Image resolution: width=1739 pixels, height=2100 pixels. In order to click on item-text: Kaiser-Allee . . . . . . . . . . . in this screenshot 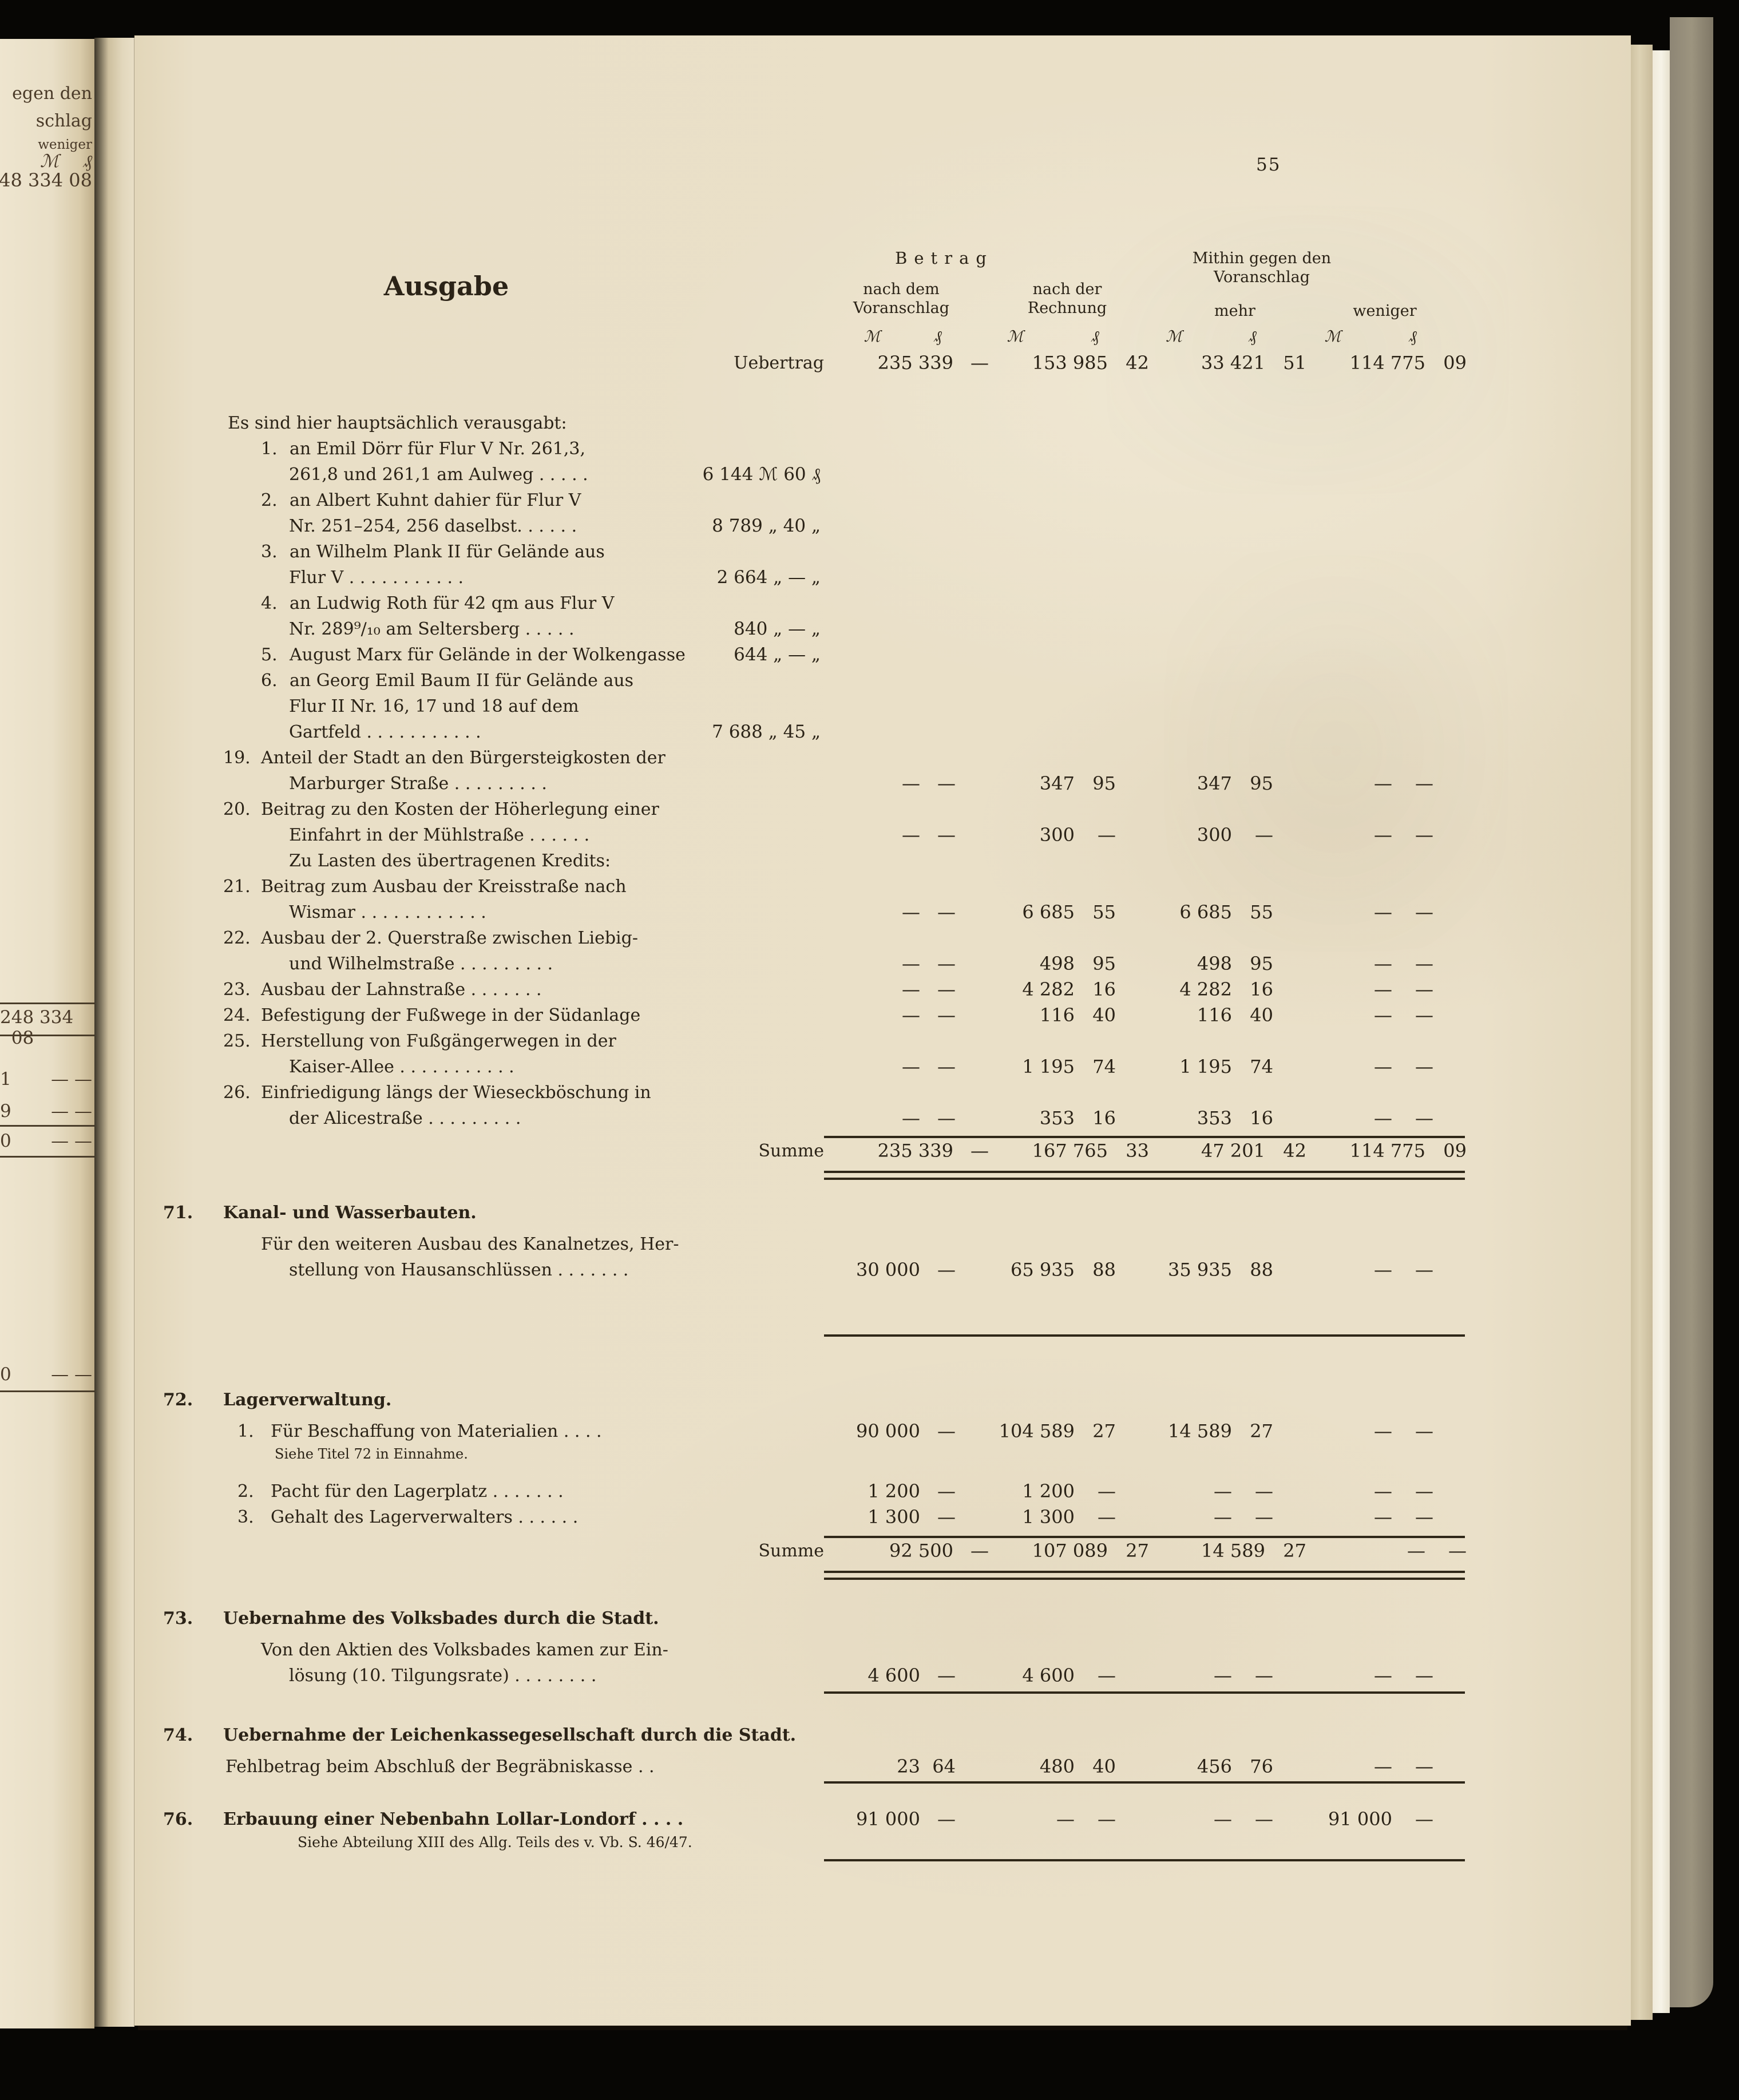, I will do `click(402, 1067)`.